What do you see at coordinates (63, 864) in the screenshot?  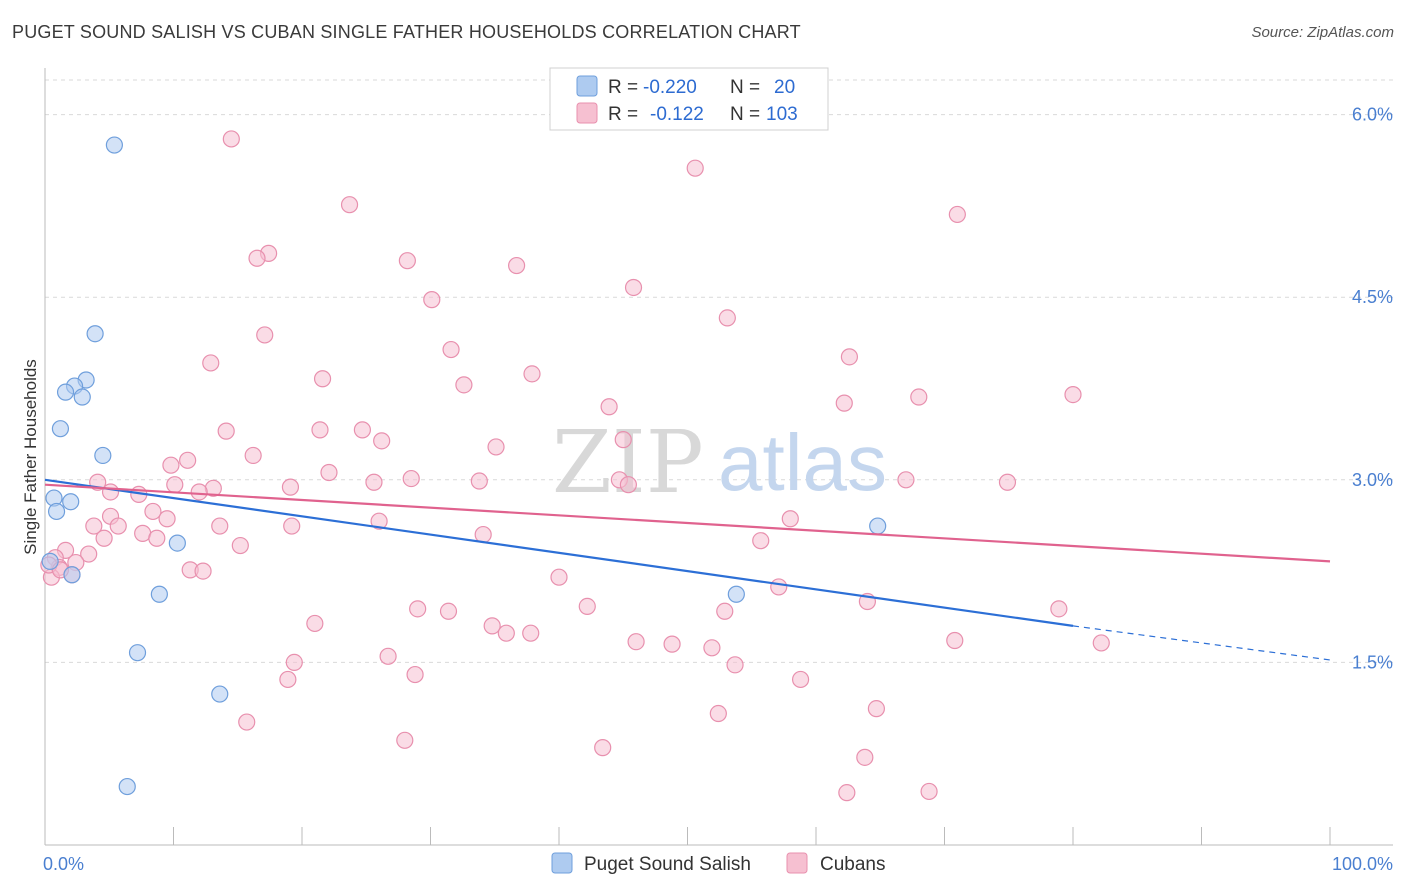 I see `x-tick-label-0: 0.0%` at bounding box center [63, 864].